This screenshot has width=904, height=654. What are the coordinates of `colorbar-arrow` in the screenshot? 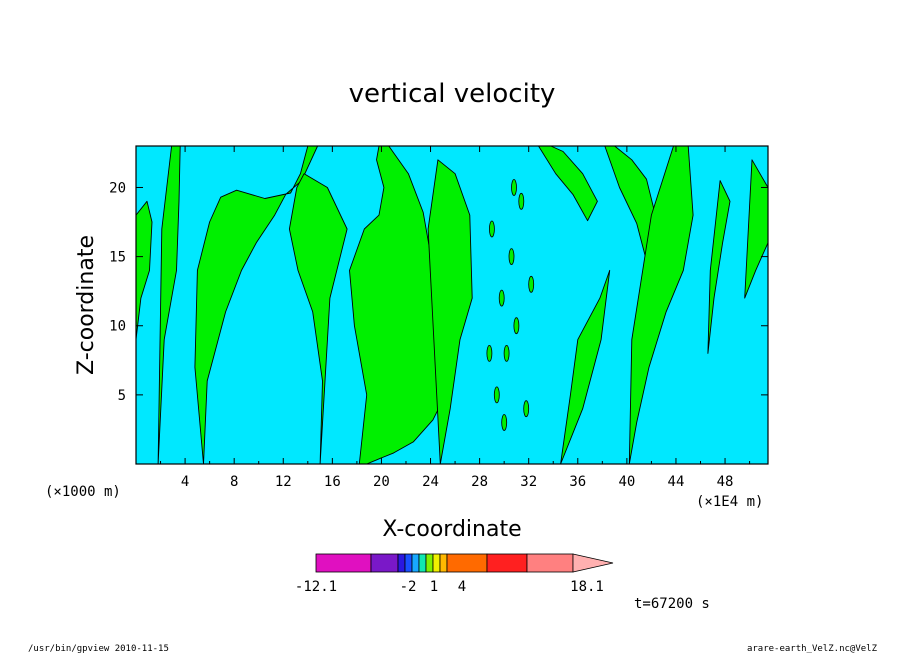 It's located at (593, 563).